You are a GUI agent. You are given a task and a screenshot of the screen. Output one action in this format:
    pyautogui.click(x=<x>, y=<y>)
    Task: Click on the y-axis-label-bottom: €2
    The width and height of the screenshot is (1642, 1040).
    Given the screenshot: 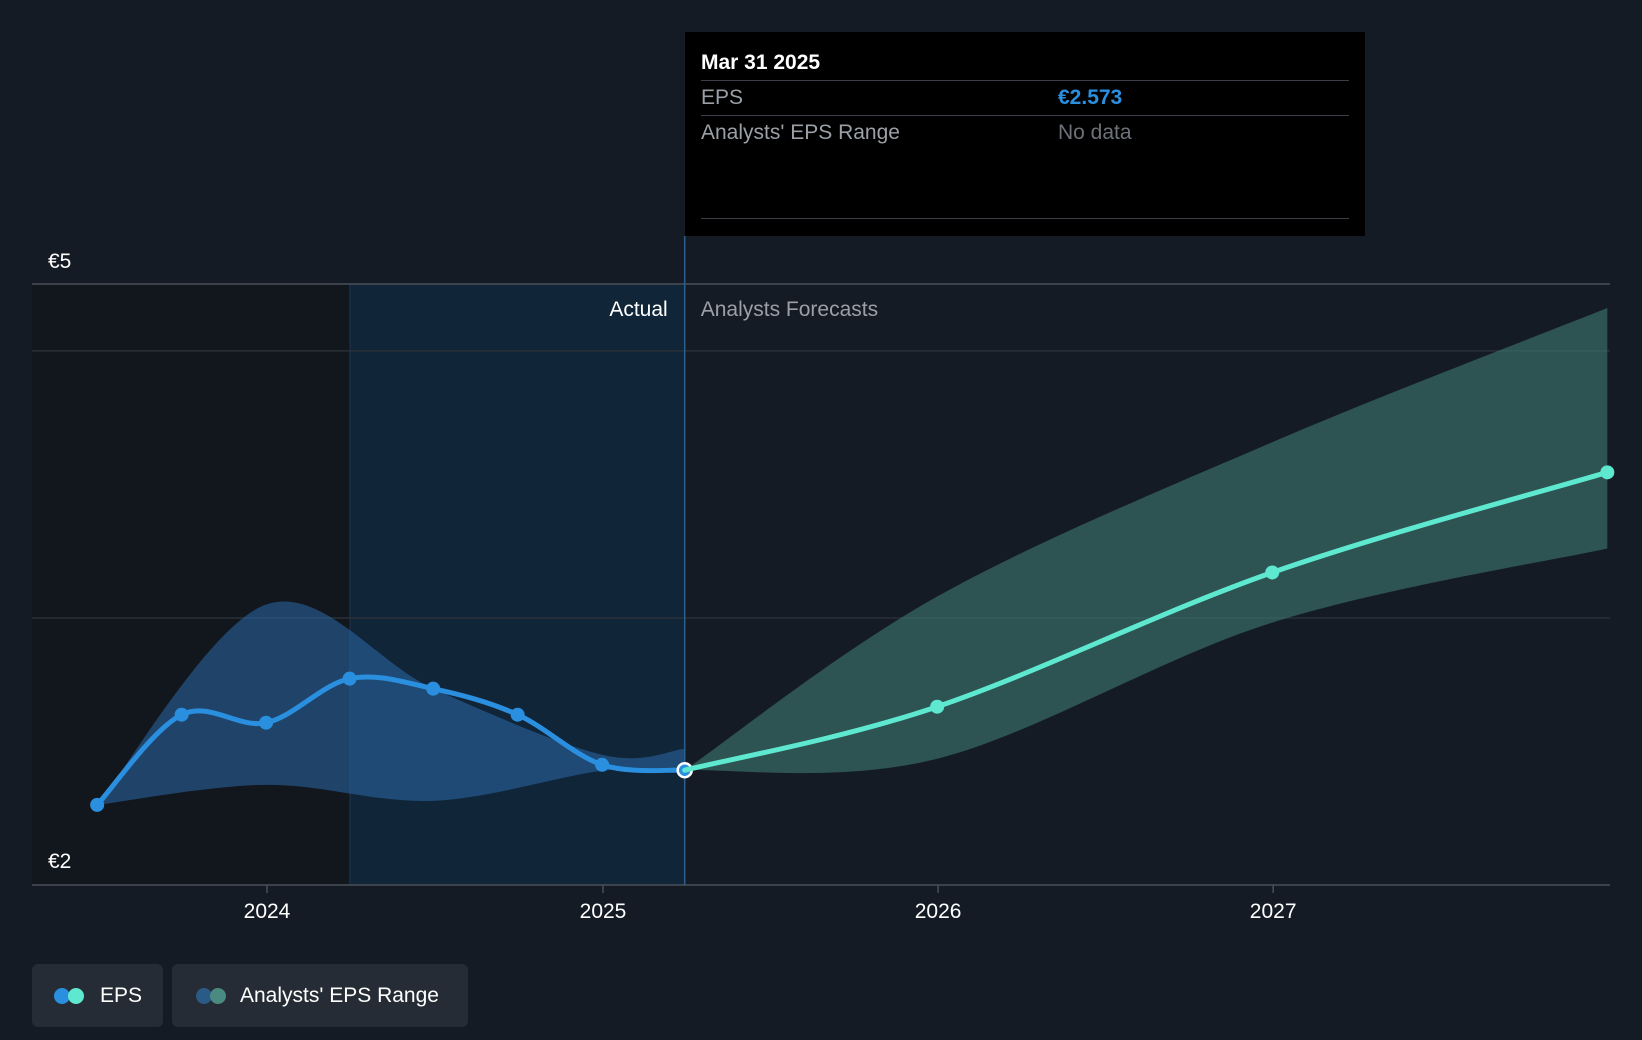 What is the action you would take?
    pyautogui.click(x=59, y=861)
    